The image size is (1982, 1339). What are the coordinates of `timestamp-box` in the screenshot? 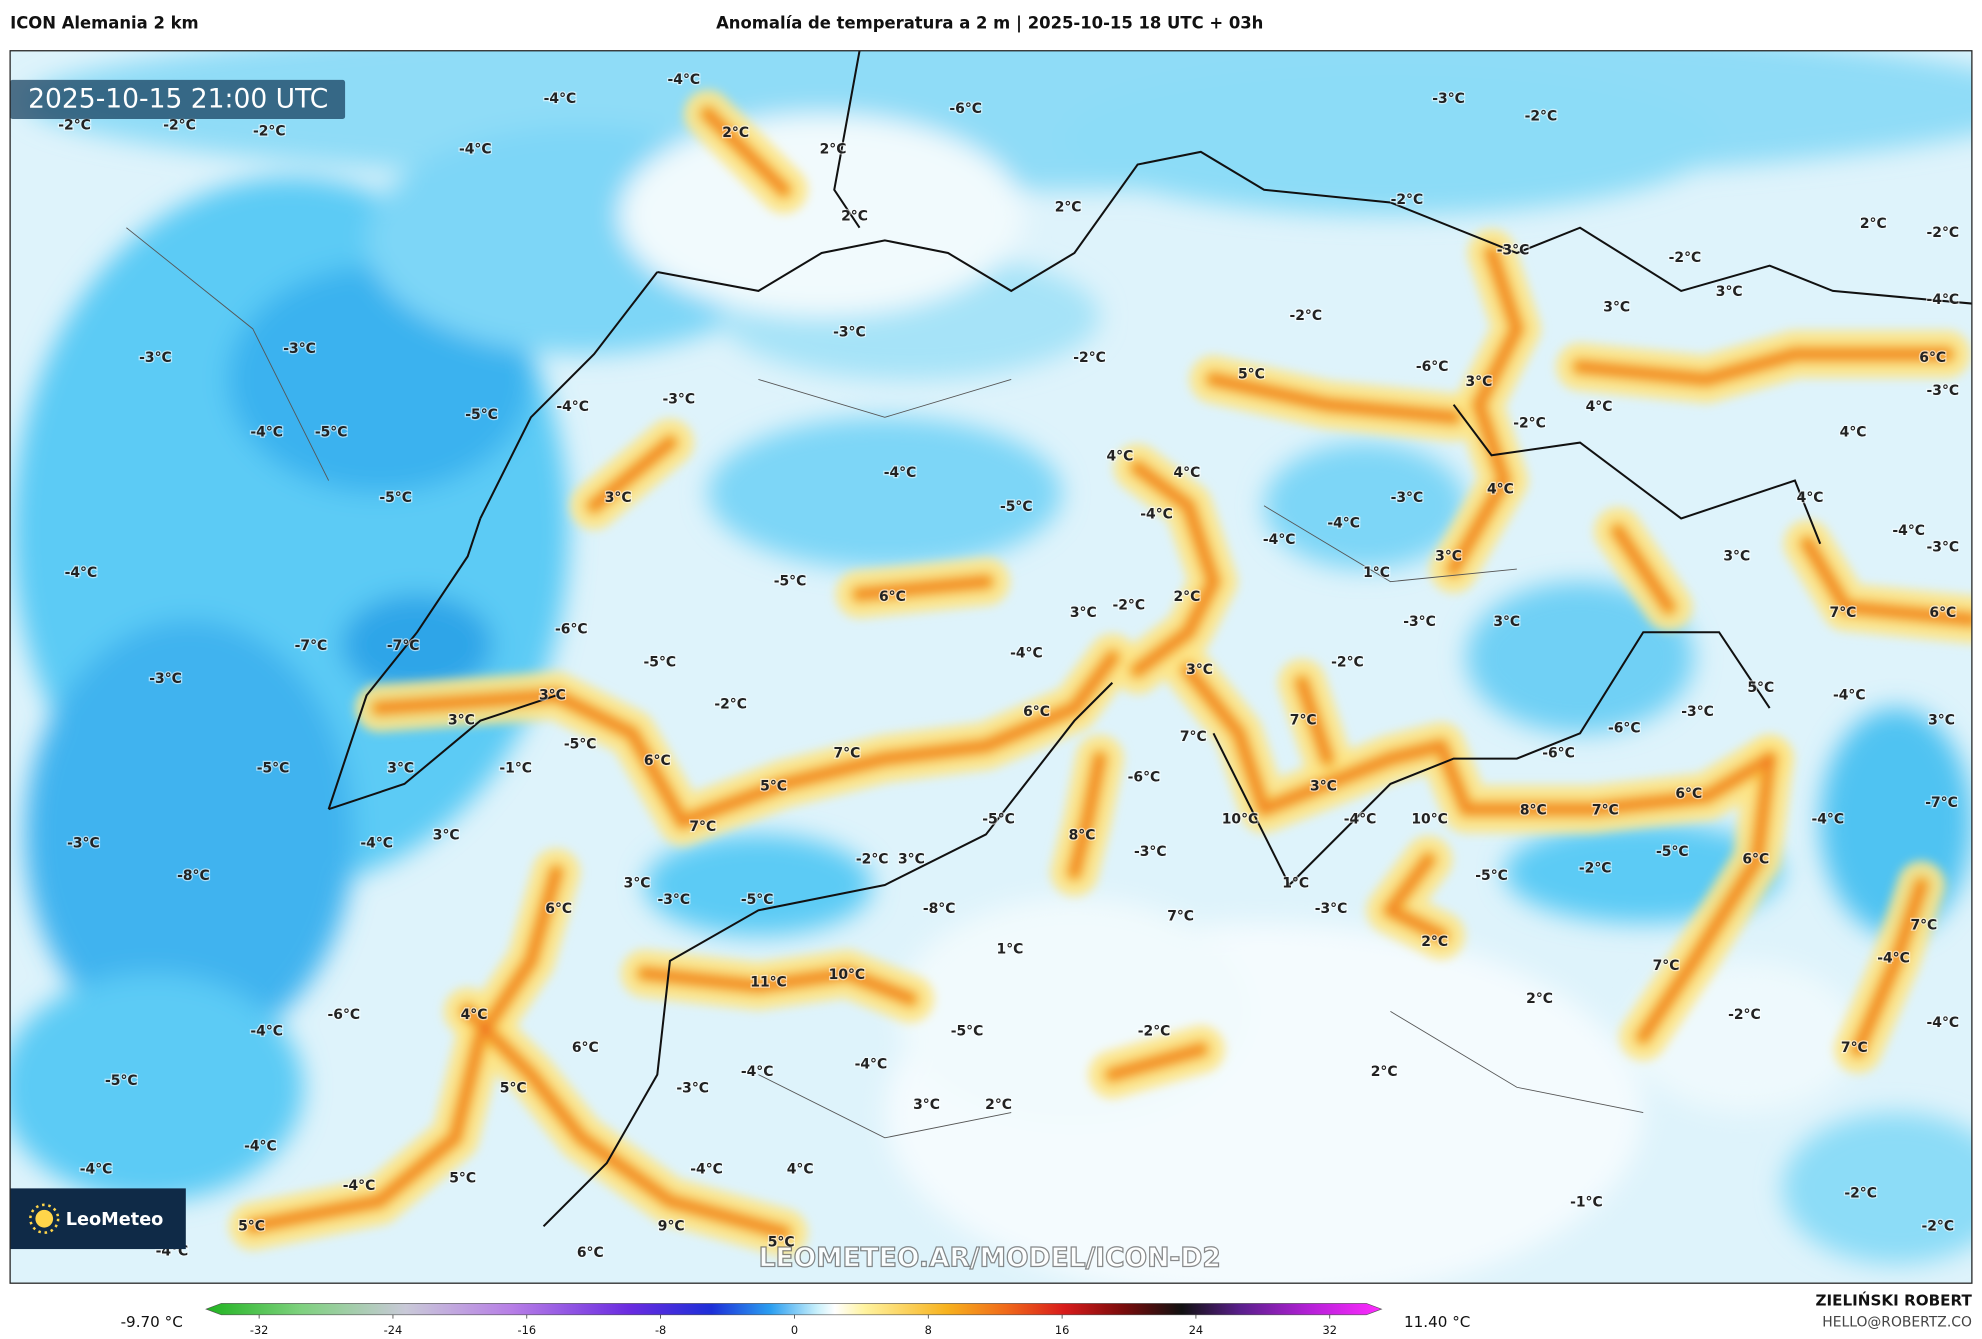 It's located at (178, 99).